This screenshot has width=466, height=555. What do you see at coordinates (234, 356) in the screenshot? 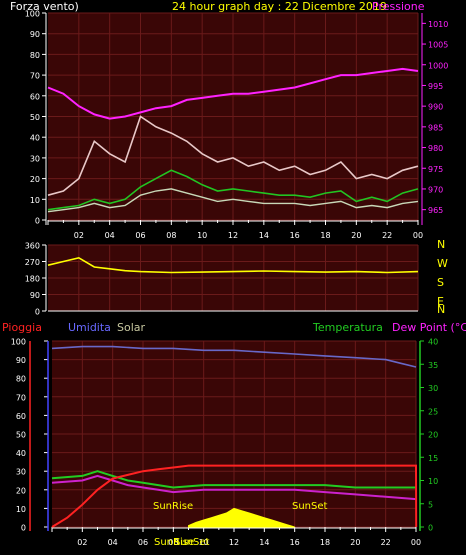
I see `series-humidity-line` at bounding box center [234, 356].